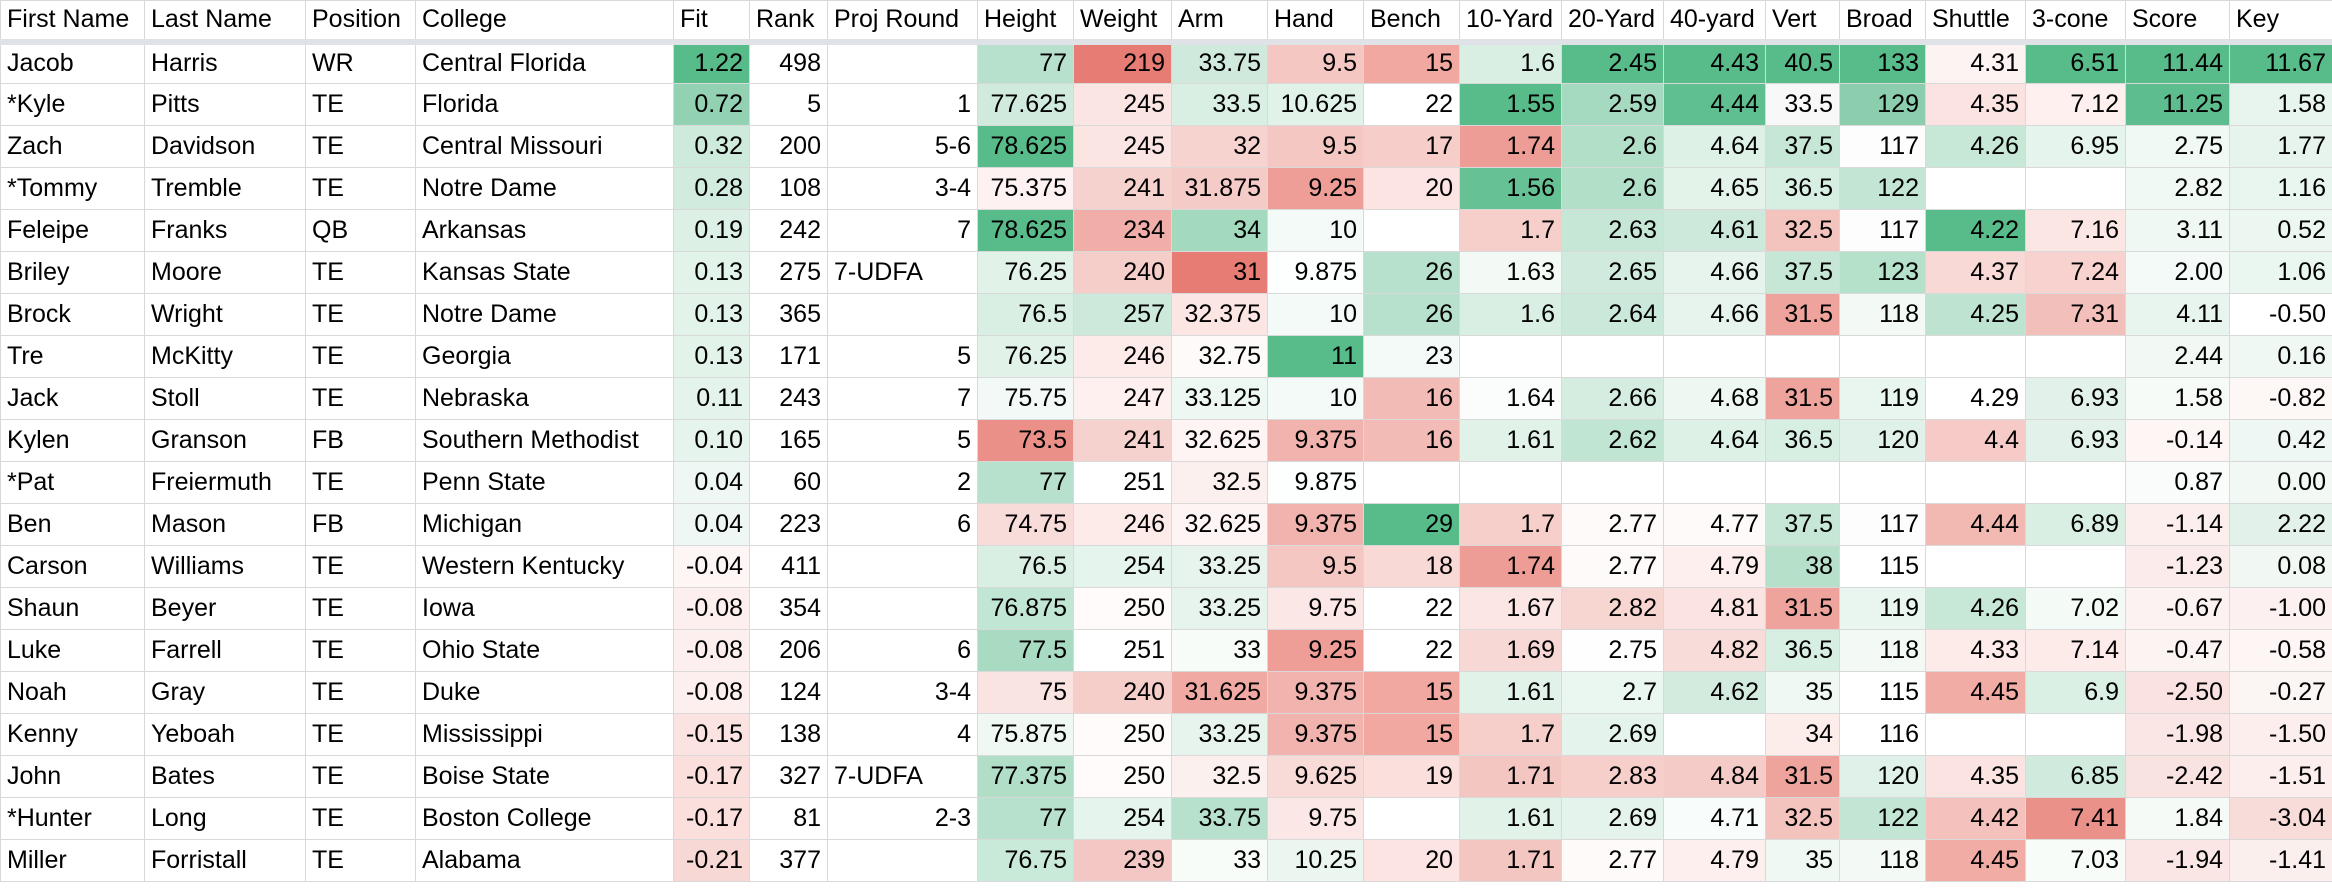  What do you see at coordinates (225, 860) in the screenshot?
I see `cell-last: Forristall` at bounding box center [225, 860].